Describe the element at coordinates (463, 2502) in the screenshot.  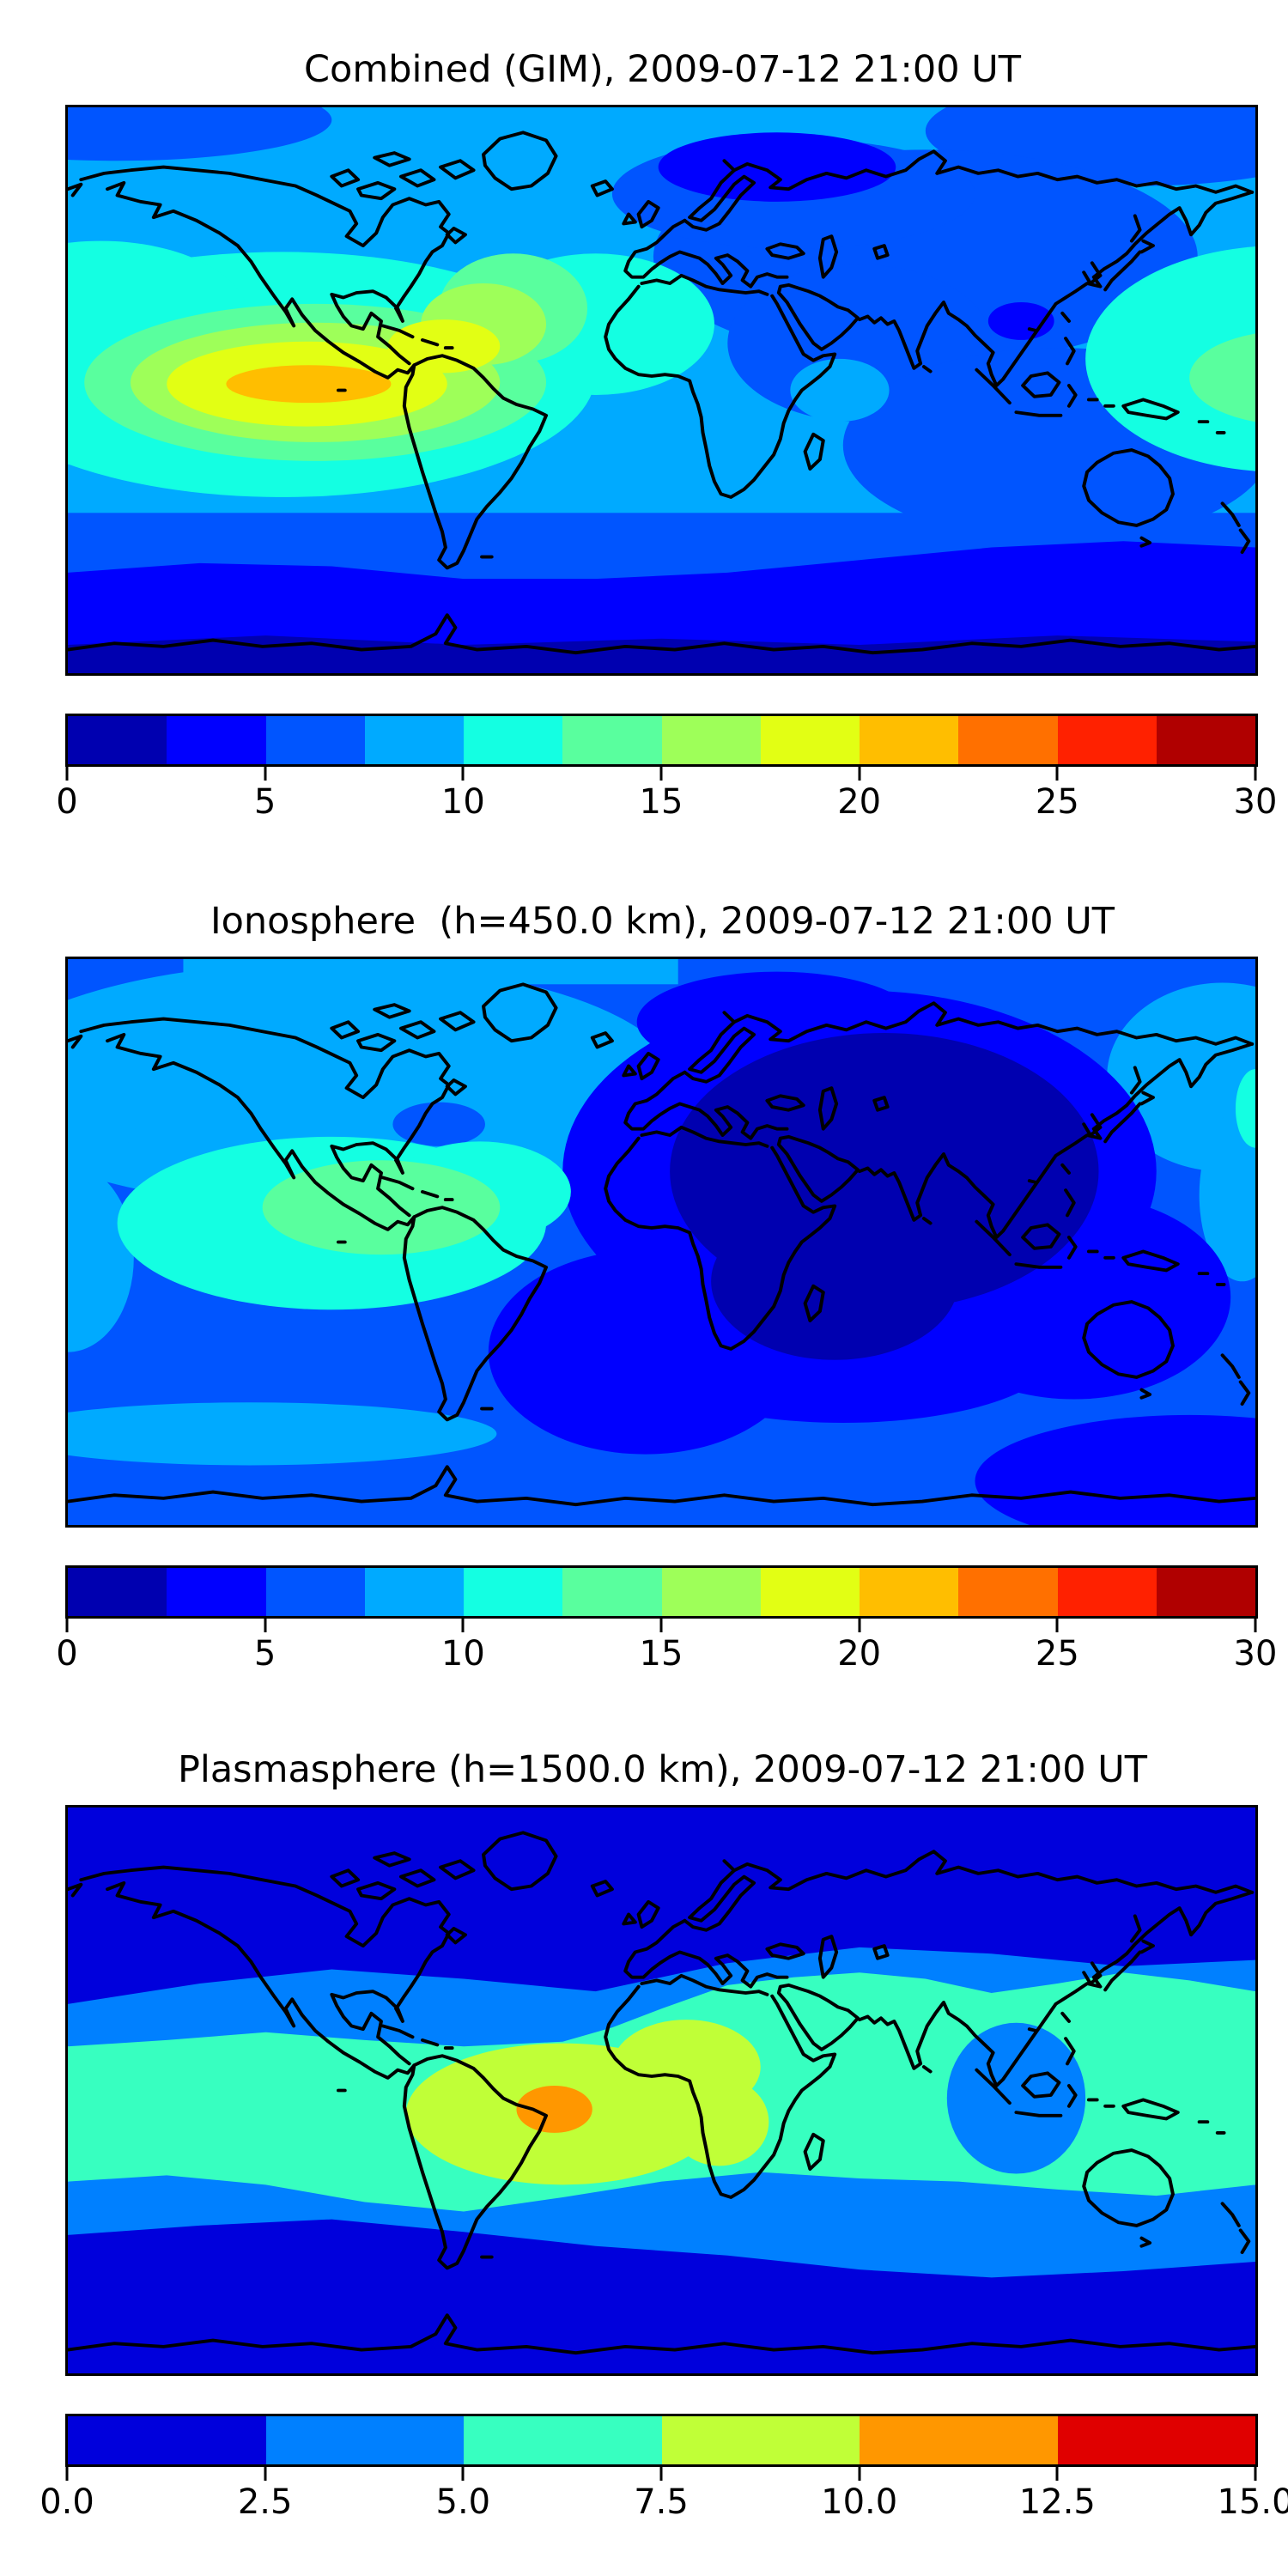
I see `tick-label: 5.0` at that location.